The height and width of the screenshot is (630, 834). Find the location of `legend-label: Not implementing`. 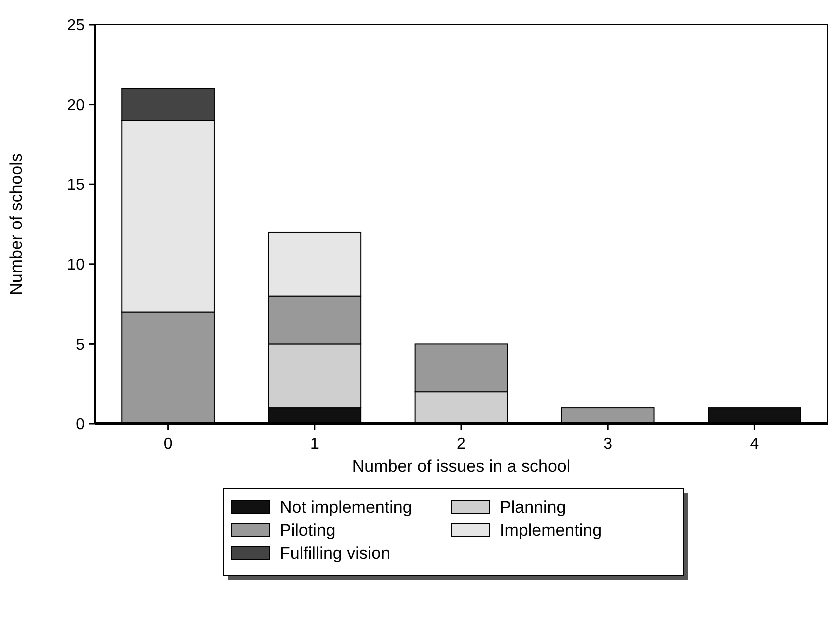

legend-label: Not implementing is located at coordinates (346, 507).